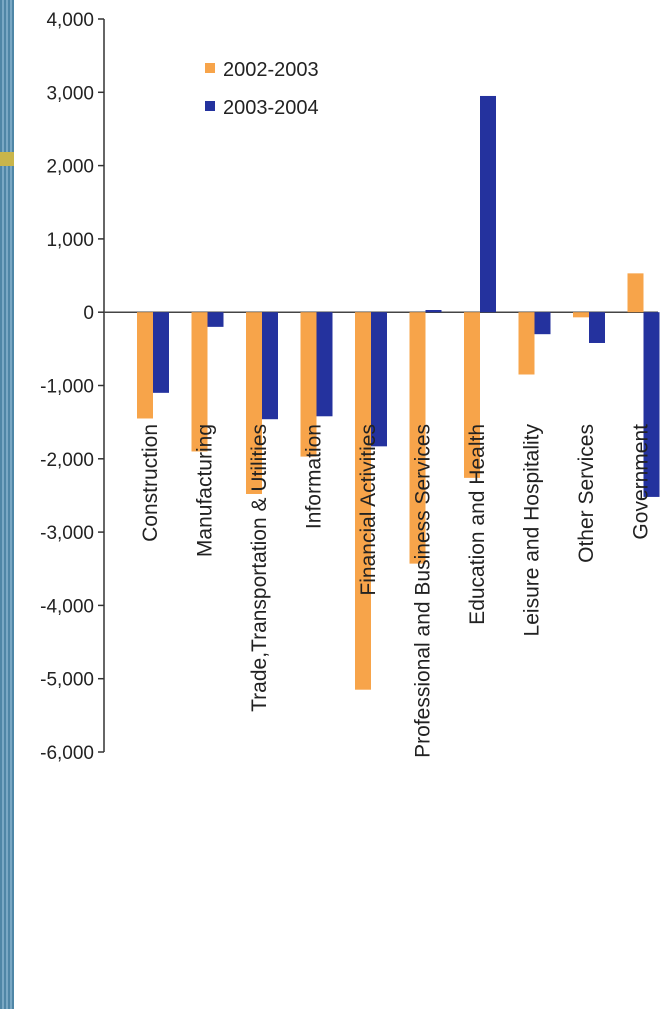 The height and width of the screenshot is (1009, 668). Describe the element at coordinates (586, 493) in the screenshot. I see `category-label-other-services: Other Services` at that location.